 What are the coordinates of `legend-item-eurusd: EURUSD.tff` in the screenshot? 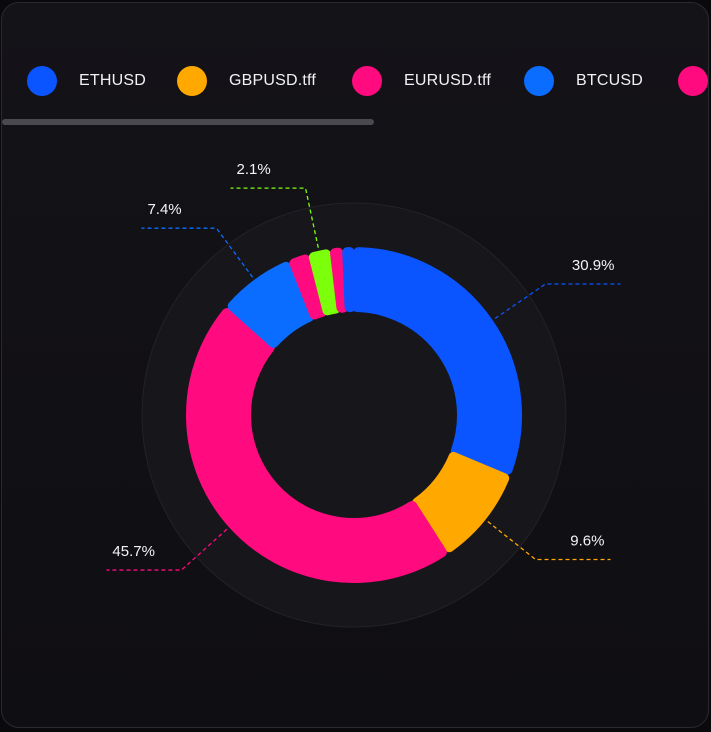 It's located at (421, 81).